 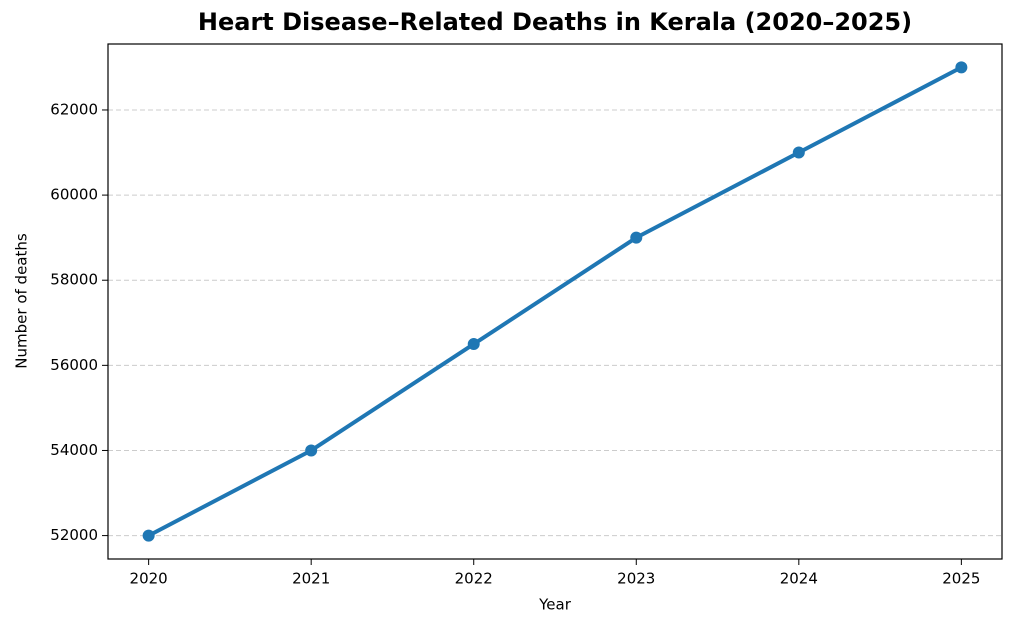 I want to click on y-tick-label: 62000, so click(x=74, y=109).